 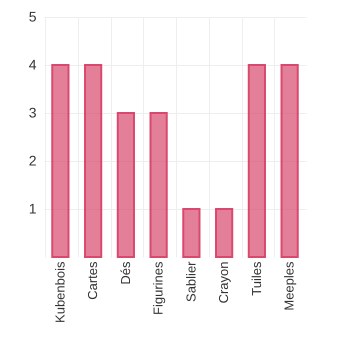 What do you see at coordinates (256, 278) in the screenshot?
I see `x-tick-label: Tuiles` at bounding box center [256, 278].